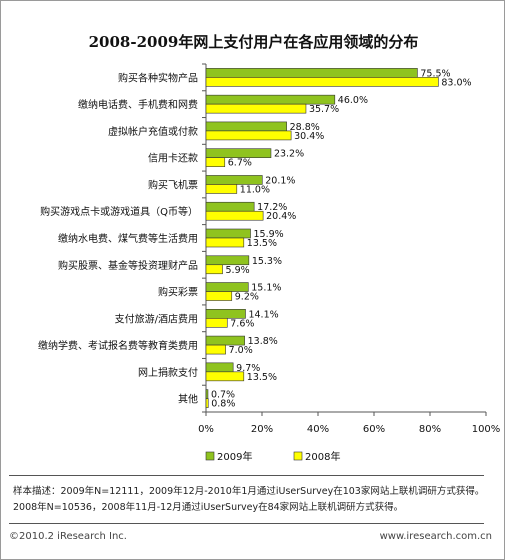 The width and height of the screenshot is (505, 560). What do you see at coordinates (246, 475) in the screenshot?
I see `divider-top` at bounding box center [246, 475].